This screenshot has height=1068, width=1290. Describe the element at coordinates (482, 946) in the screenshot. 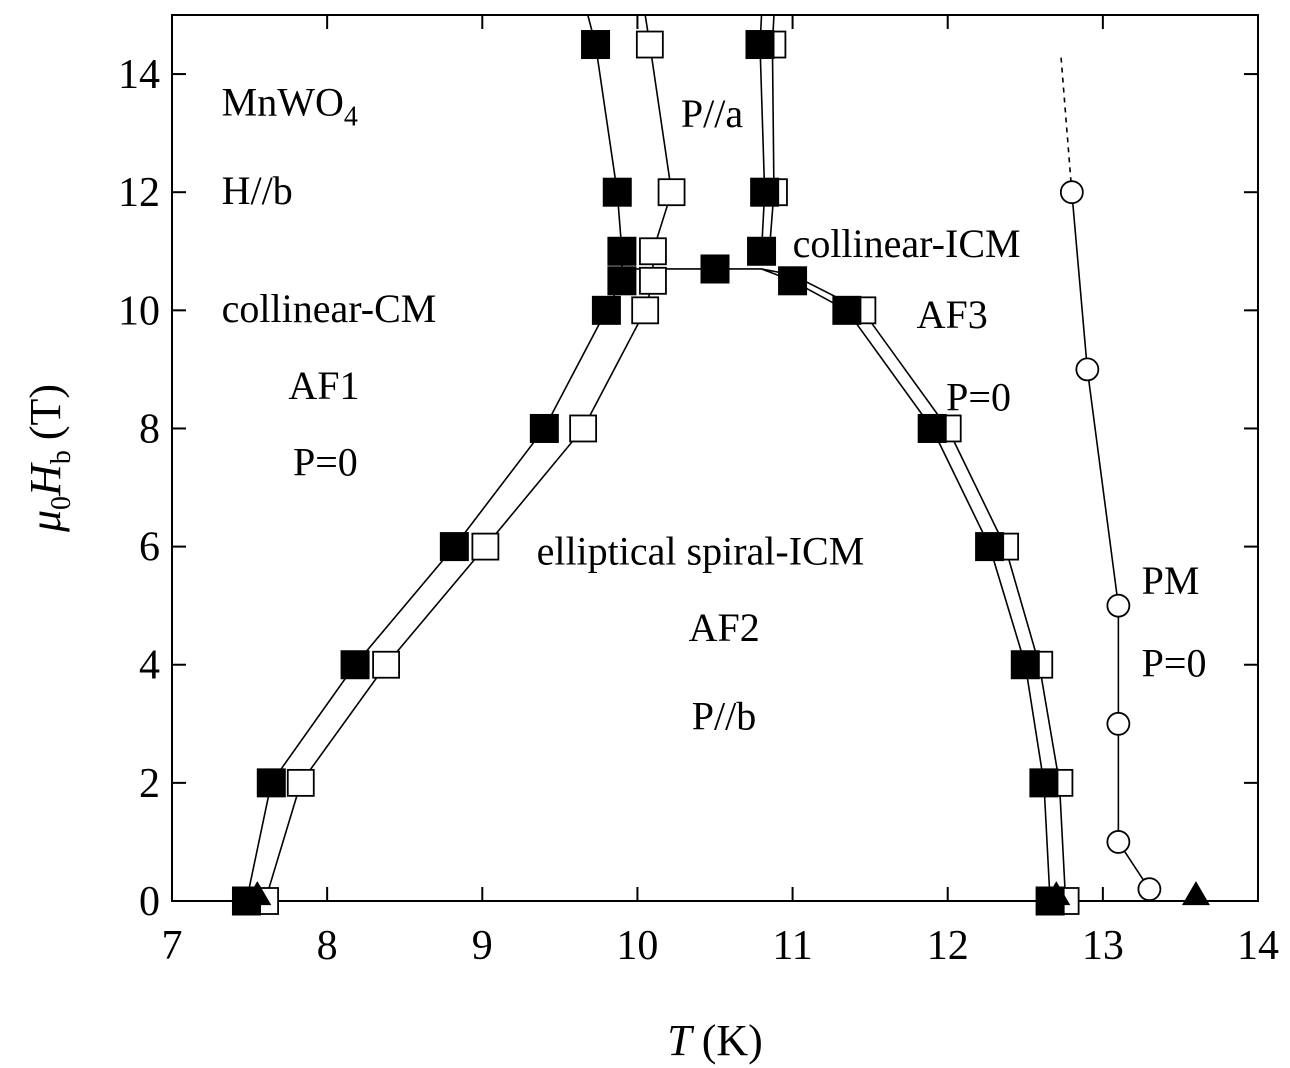

I see `x-tick-label: 9` at that location.